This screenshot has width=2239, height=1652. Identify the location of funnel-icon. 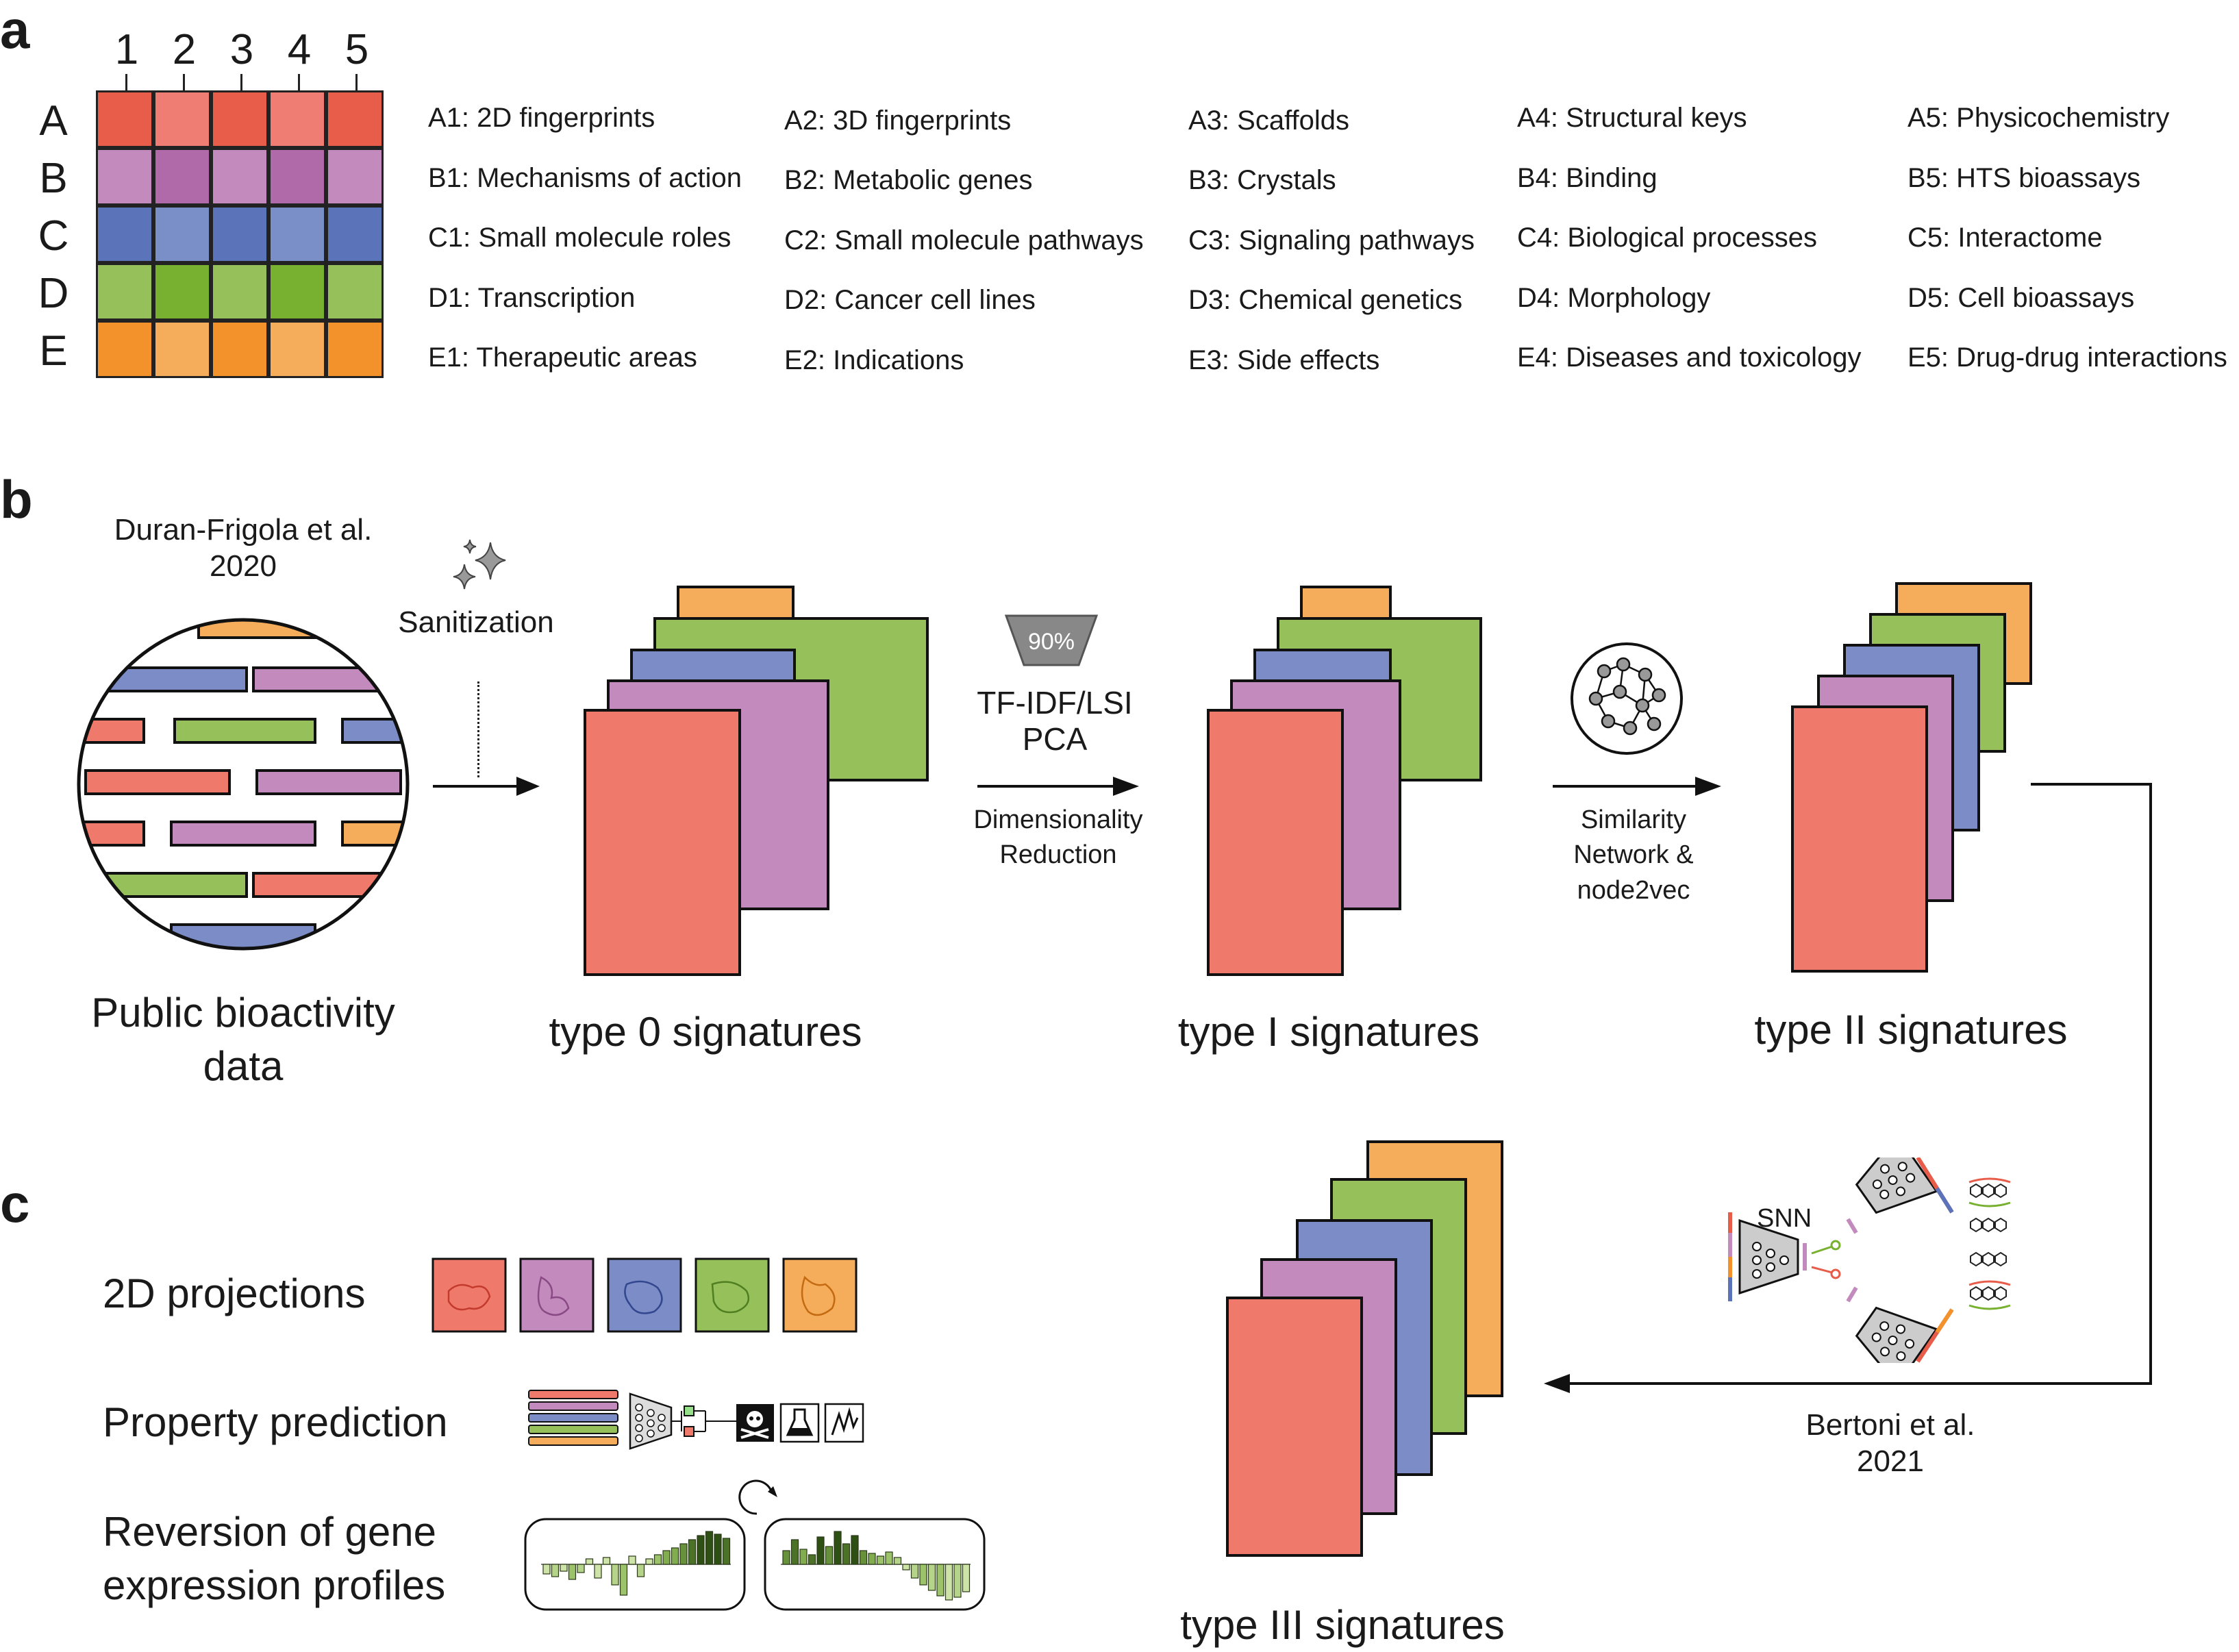
(1051, 640).